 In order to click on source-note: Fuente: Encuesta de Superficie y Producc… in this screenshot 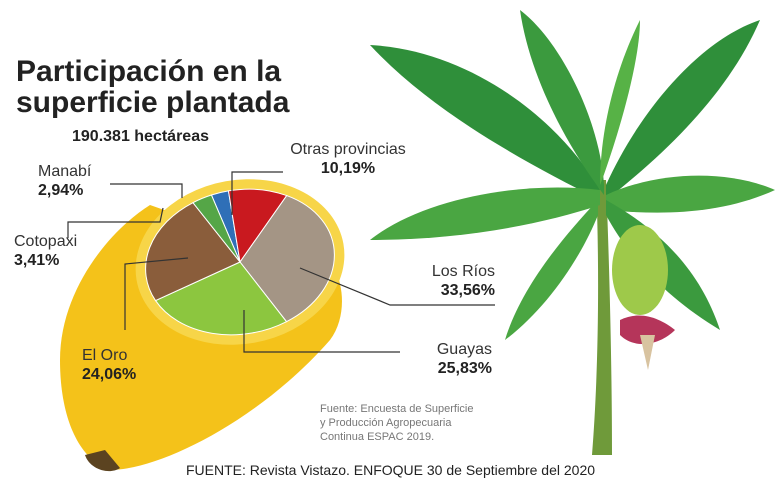, I will do `click(397, 423)`.